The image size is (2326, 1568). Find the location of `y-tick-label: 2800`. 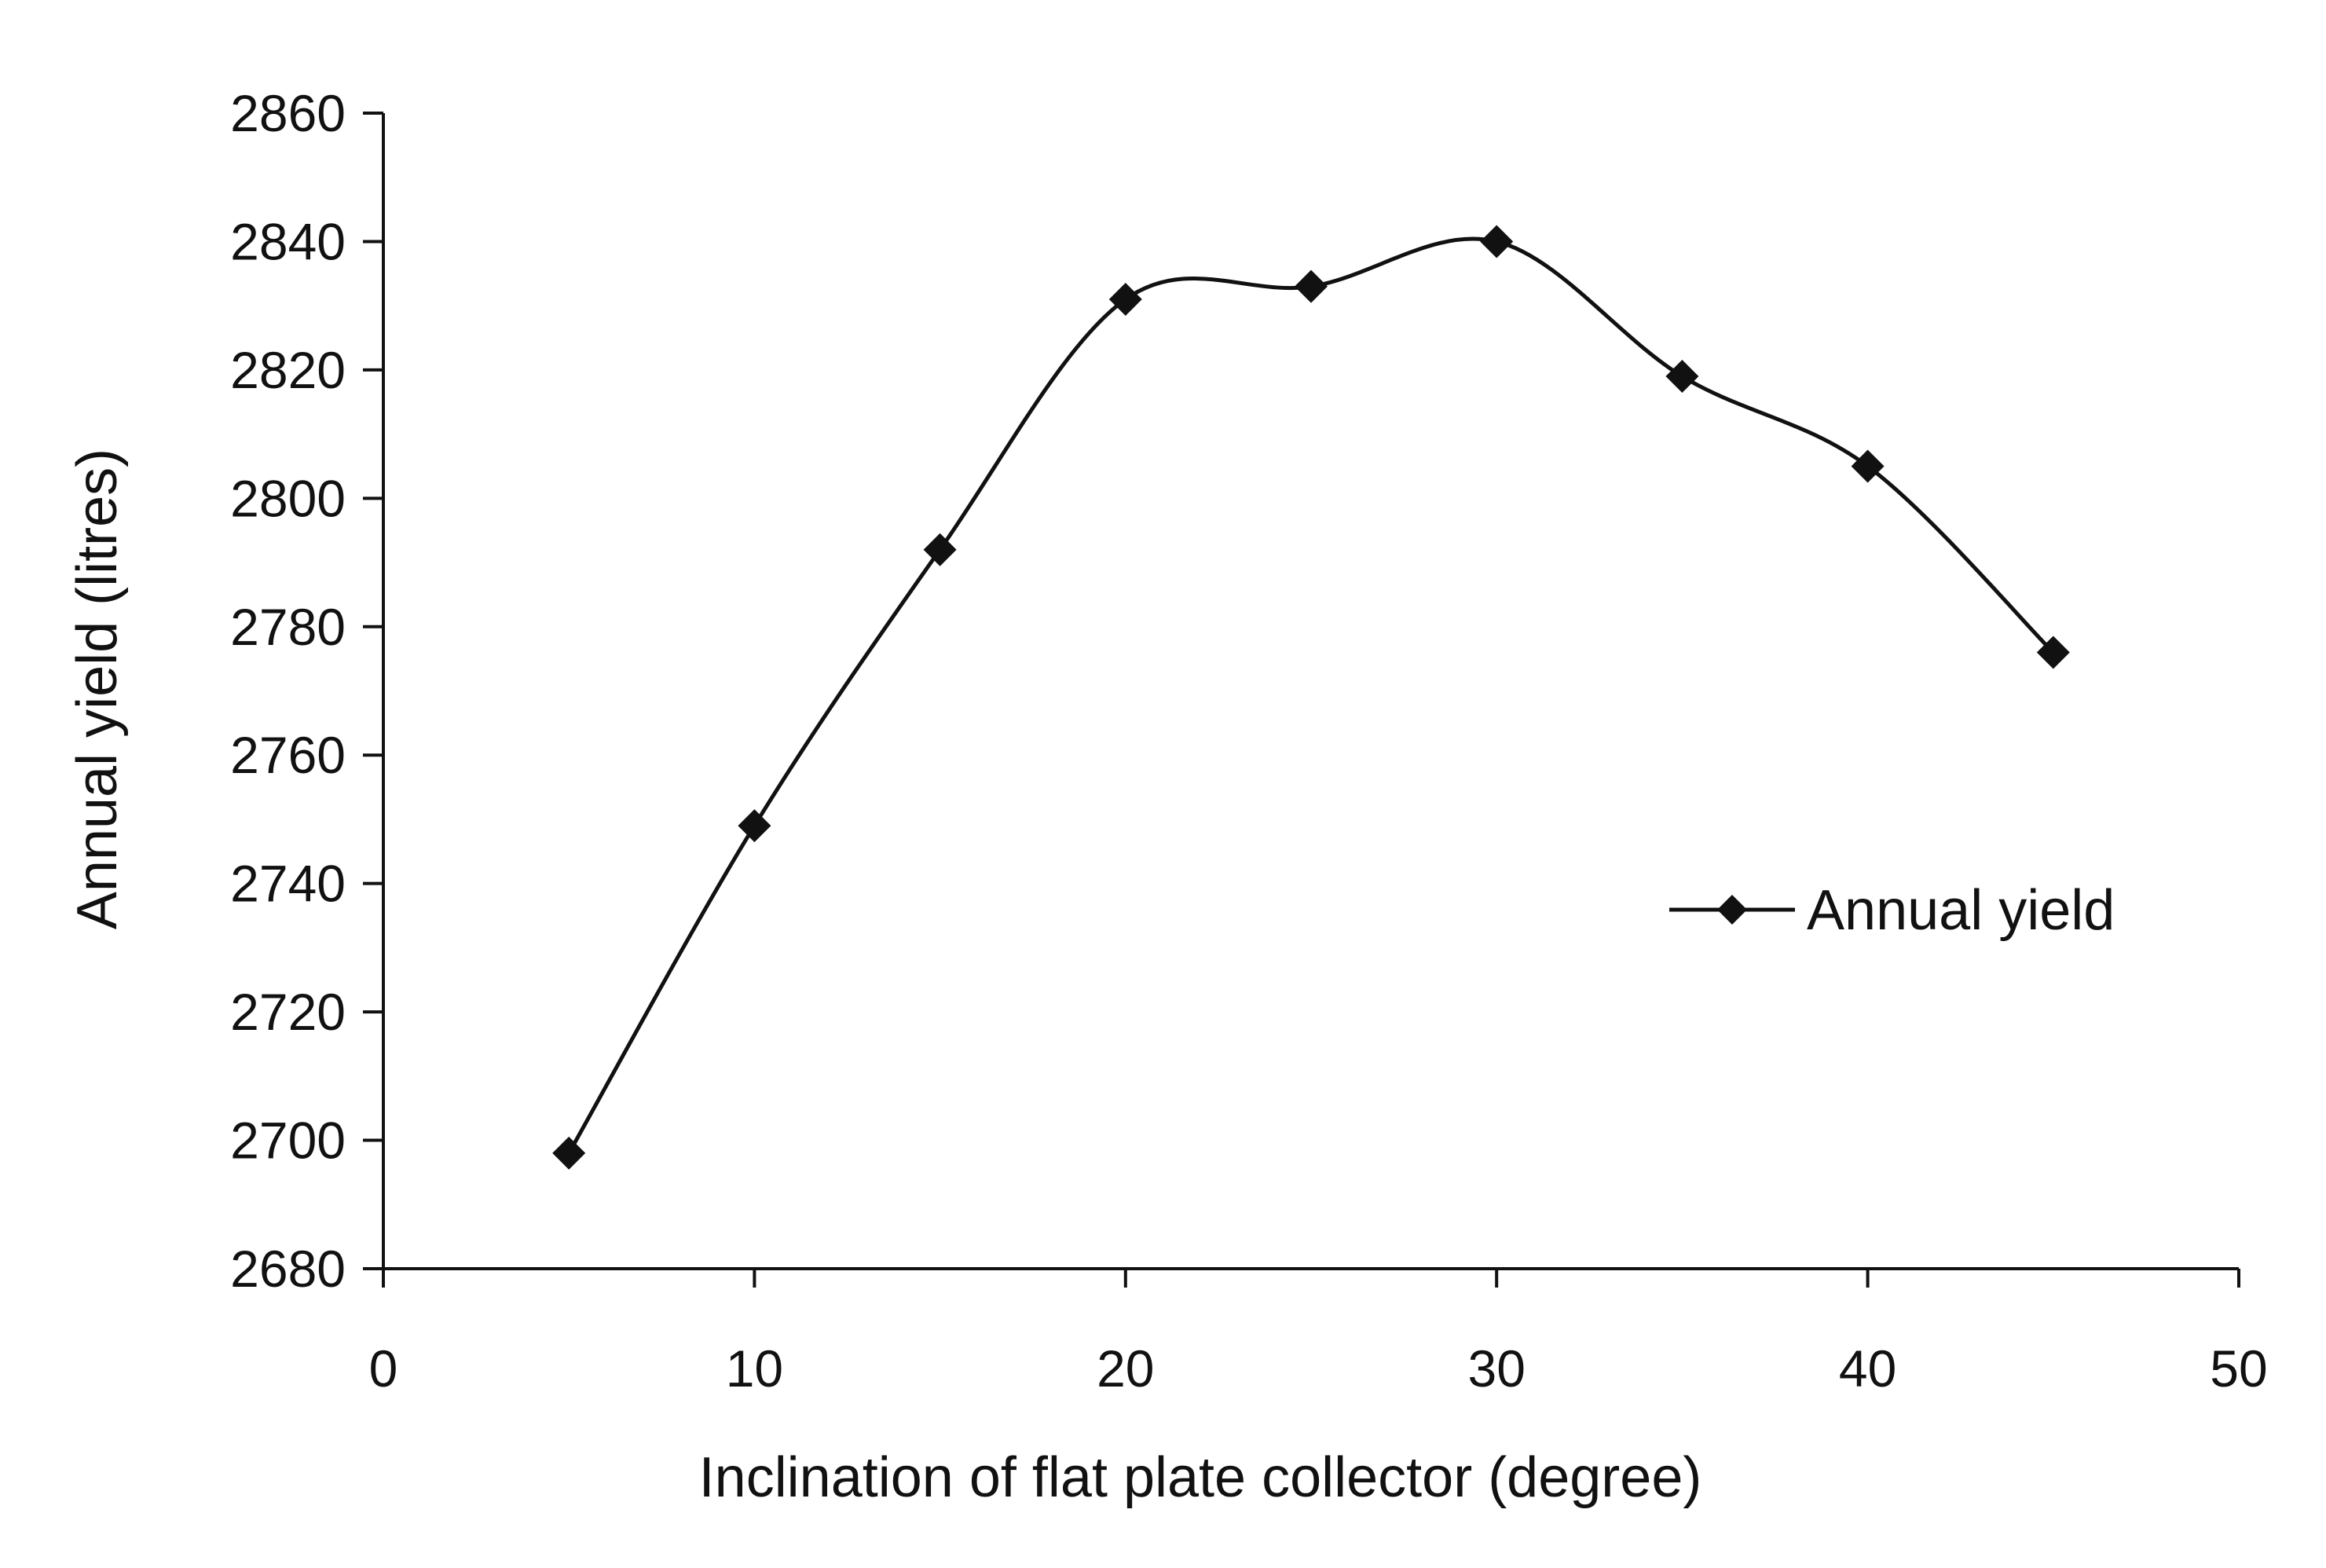

y-tick-label: 2800 is located at coordinates (288, 498).